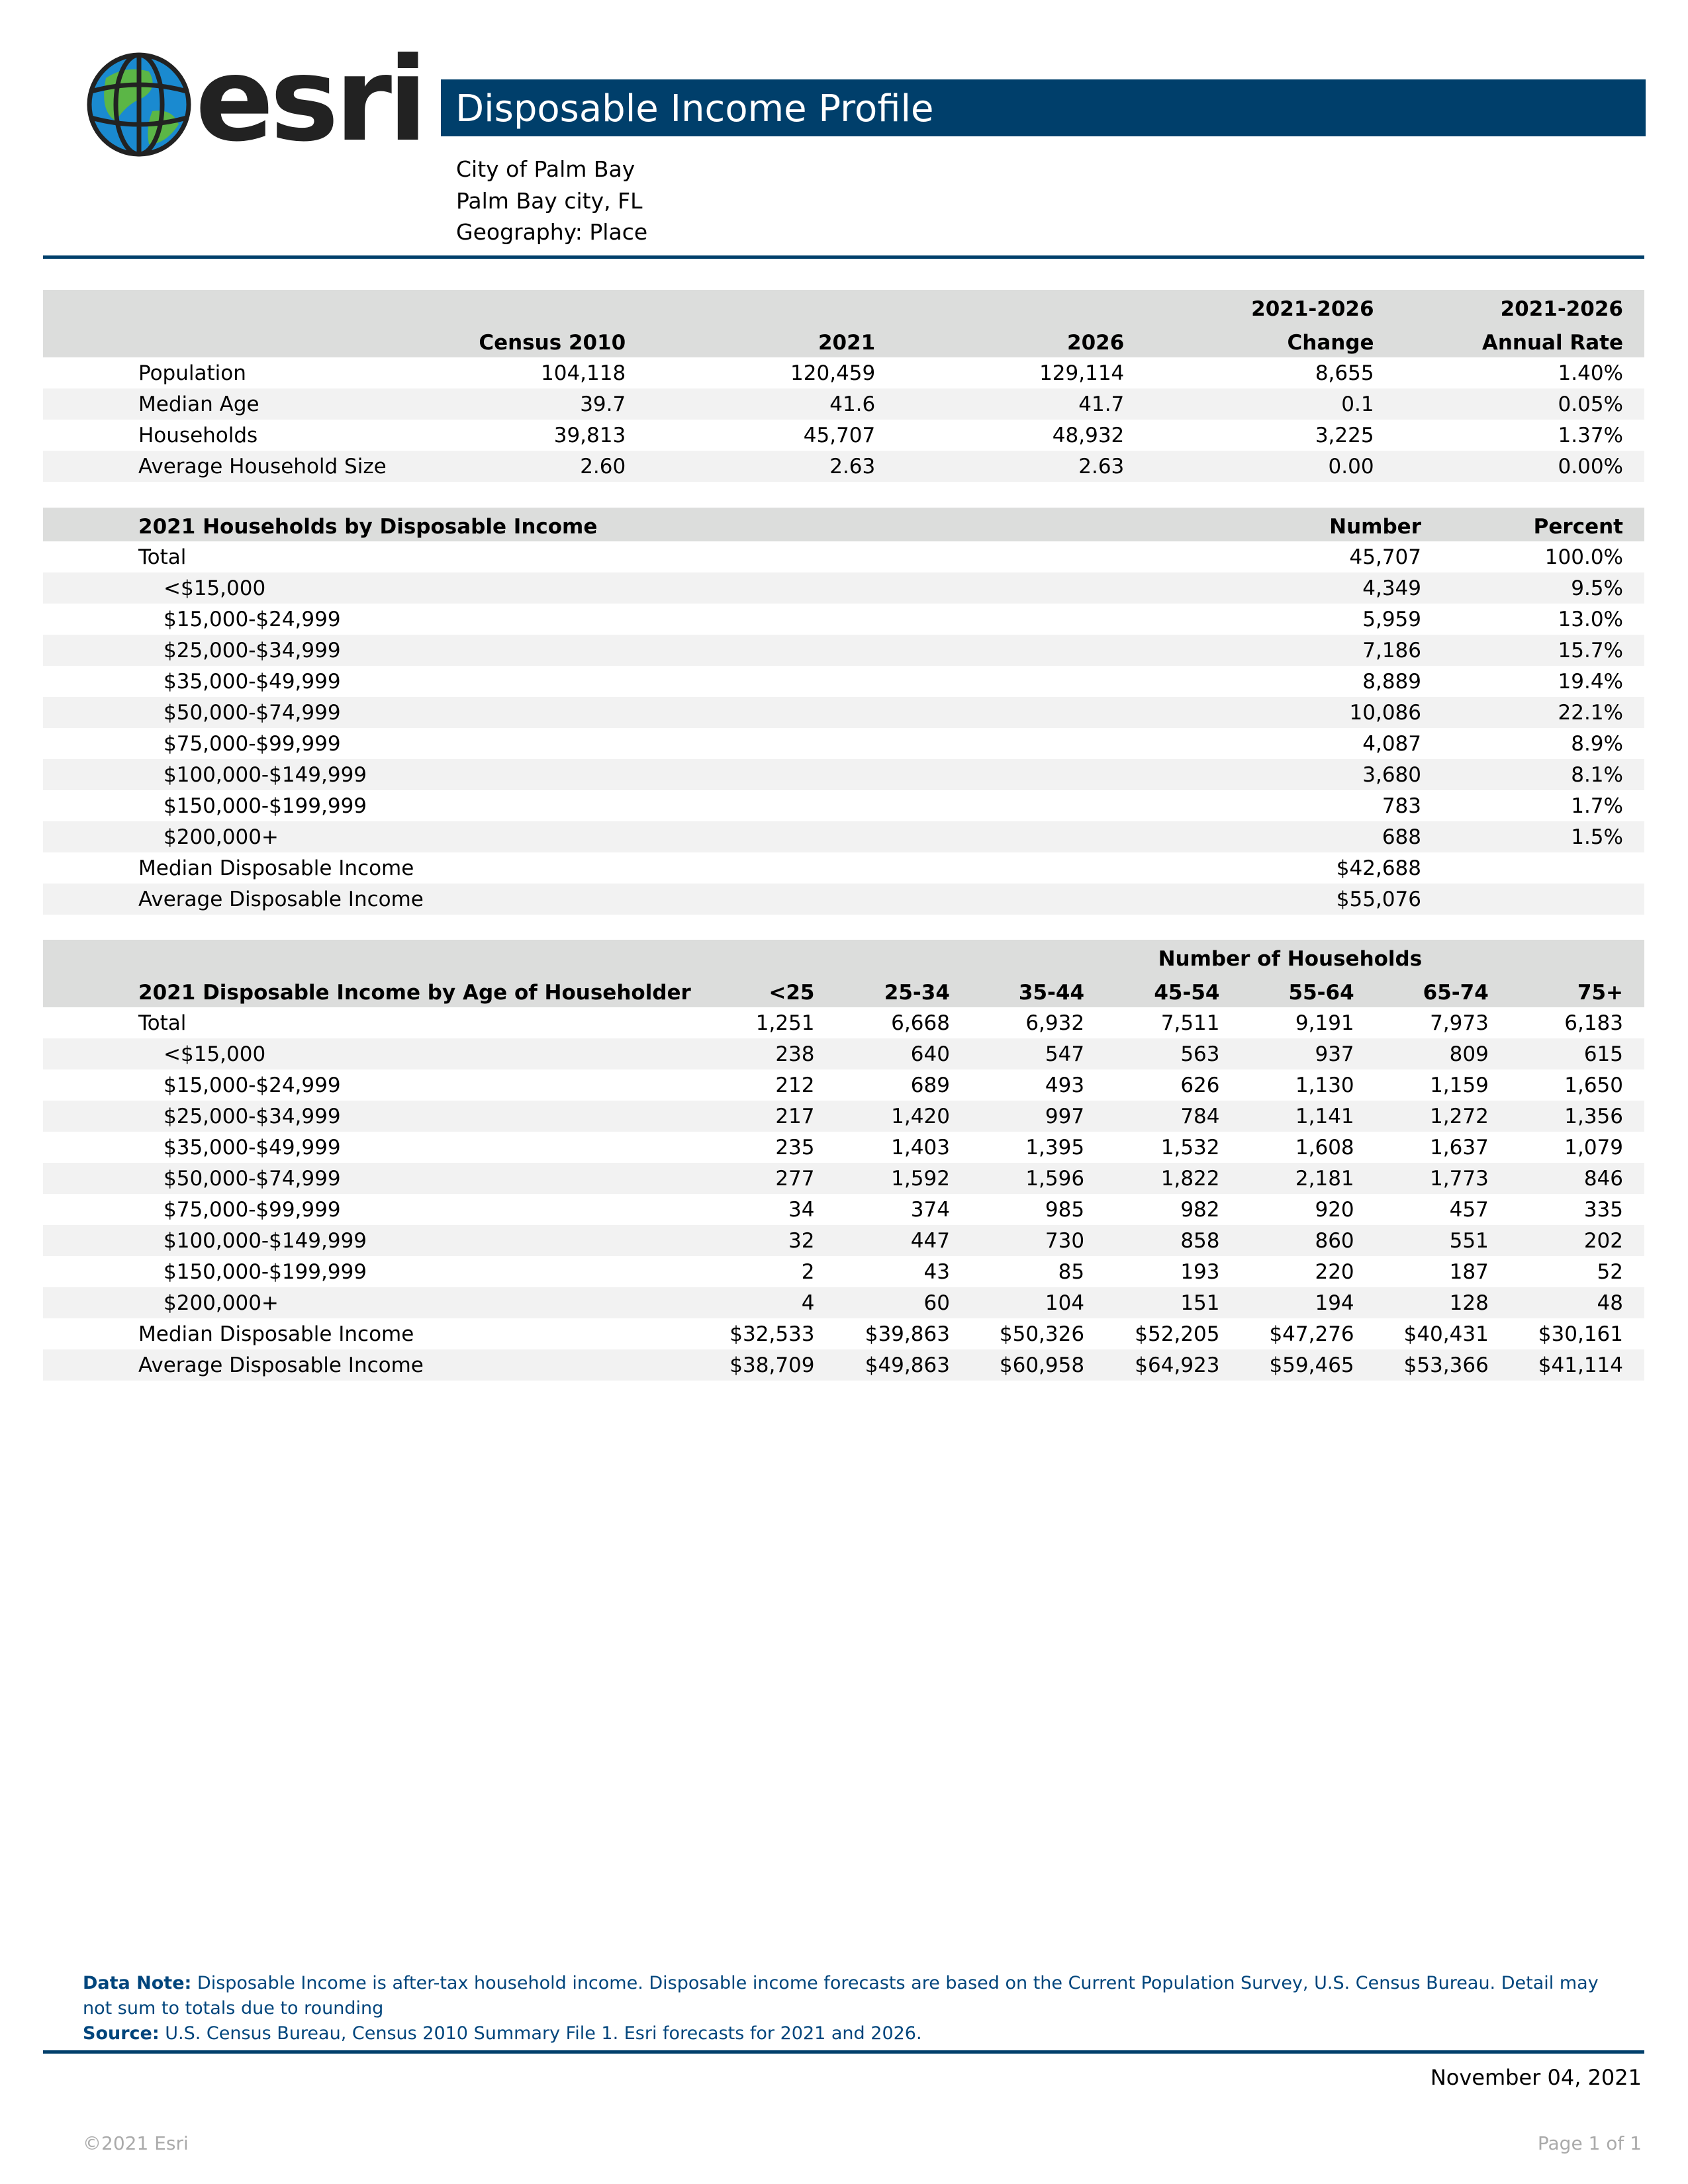  What do you see at coordinates (527, 340) in the screenshot?
I see `column-header: Census 2010` at bounding box center [527, 340].